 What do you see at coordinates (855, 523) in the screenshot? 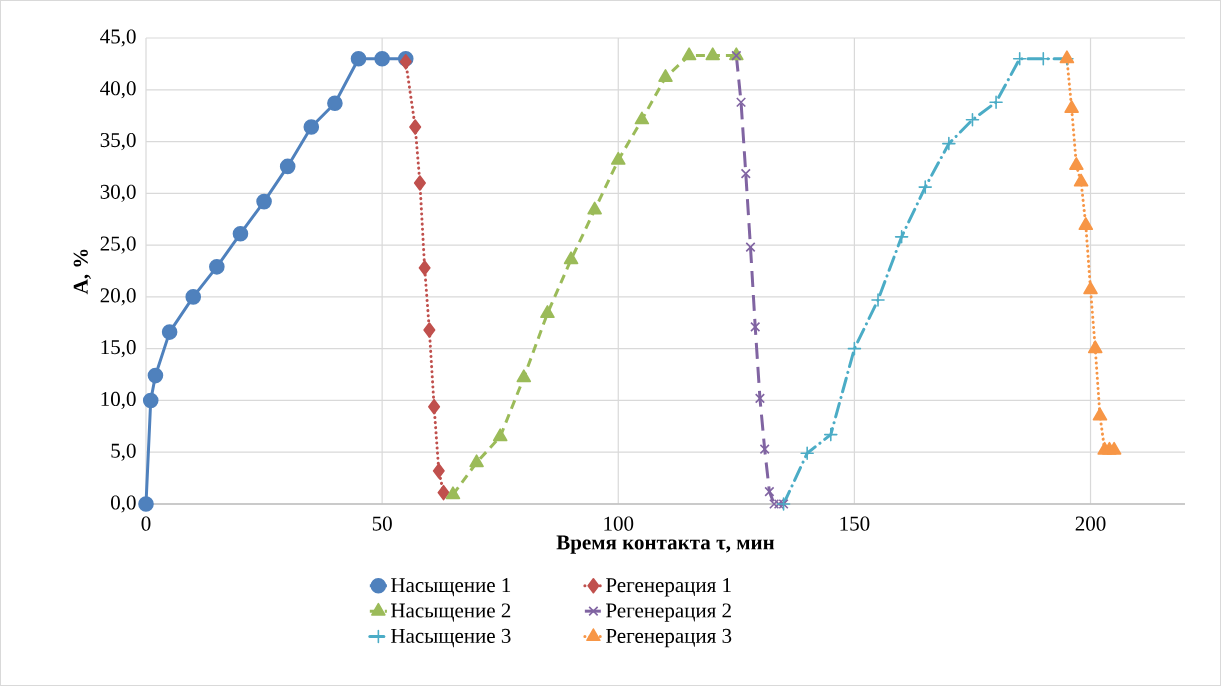
I see `x-tick-label: 150` at bounding box center [855, 523].